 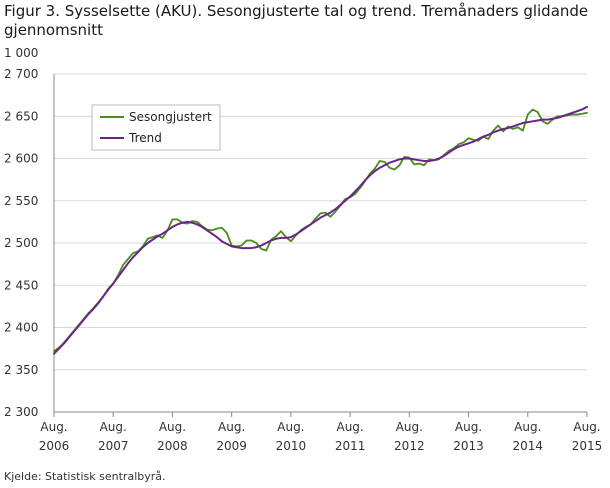 What do you see at coordinates (231, 446) in the screenshot?
I see `x-tick-label-year: 2009` at bounding box center [231, 446].